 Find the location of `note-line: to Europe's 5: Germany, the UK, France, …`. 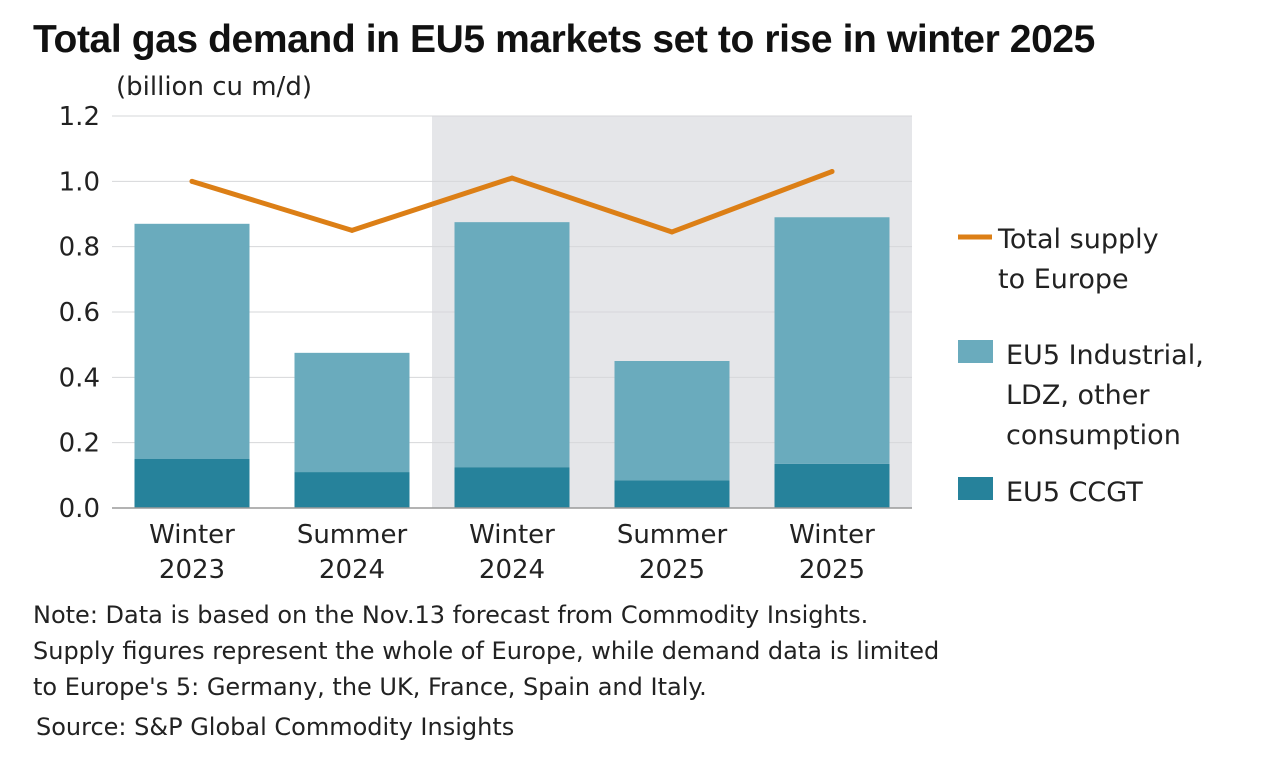

note-line: to Europe's 5: Germany, the UK, France, … is located at coordinates (370, 687).